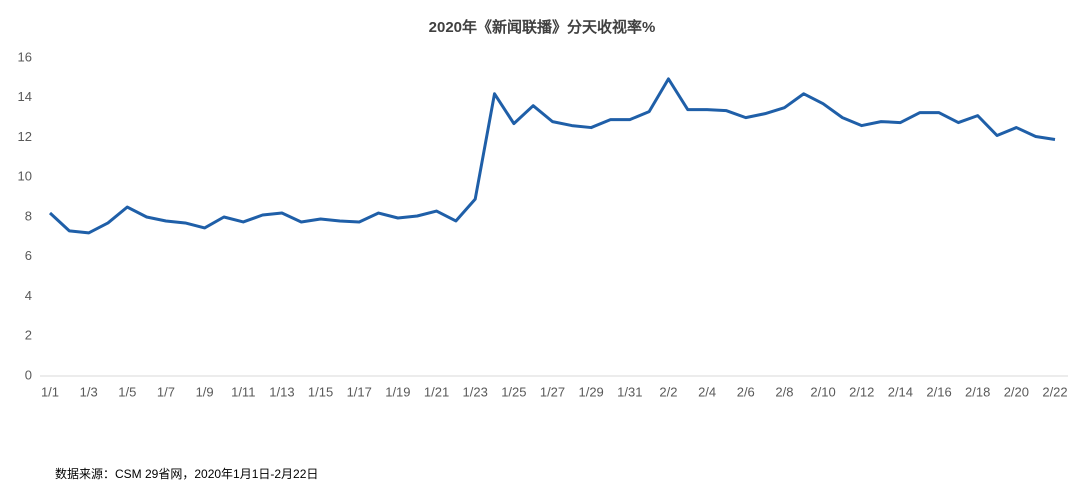 Image resolution: width=1080 pixels, height=494 pixels. What do you see at coordinates (28, 255) in the screenshot?
I see `y-tick-label: 6` at bounding box center [28, 255].